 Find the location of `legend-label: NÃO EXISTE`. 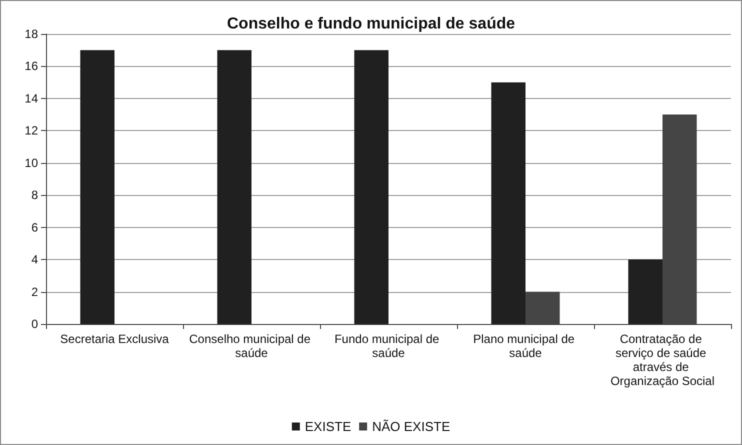

legend-label: NÃO EXISTE is located at coordinates (411, 426).